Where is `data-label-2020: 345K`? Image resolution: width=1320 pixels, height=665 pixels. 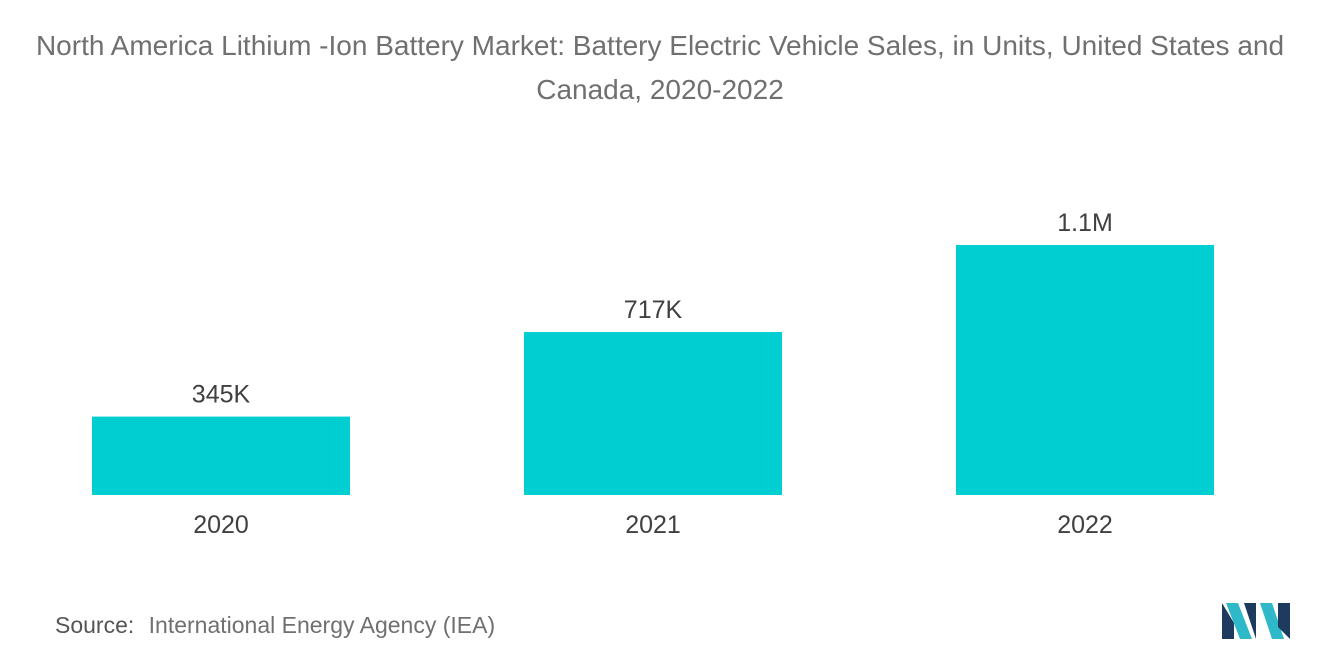
data-label-2020: 345K is located at coordinates (221, 395).